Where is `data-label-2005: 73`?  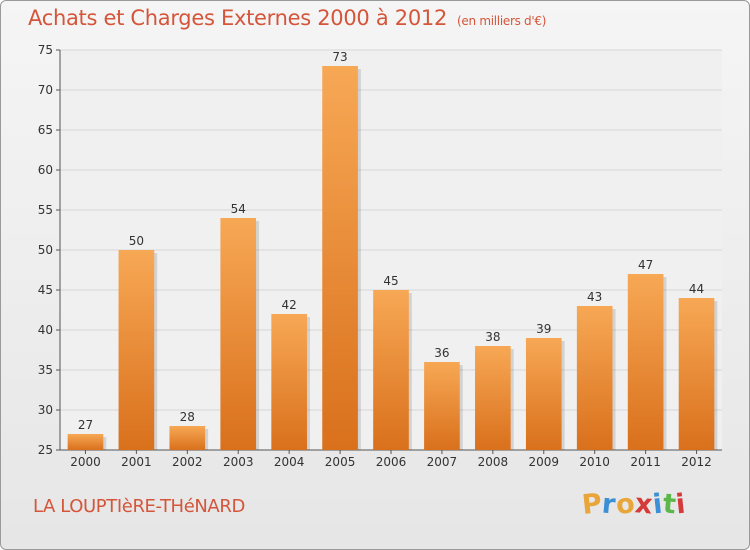
data-label-2005: 73 is located at coordinates (339, 57).